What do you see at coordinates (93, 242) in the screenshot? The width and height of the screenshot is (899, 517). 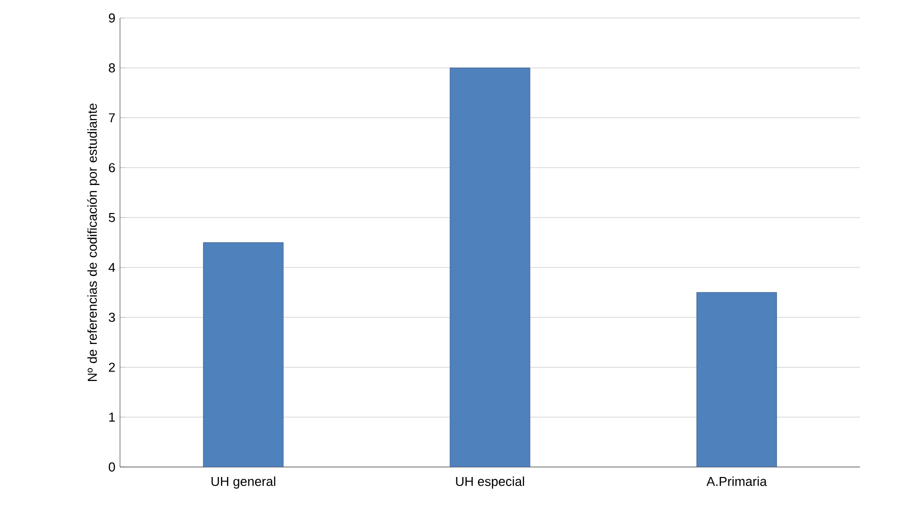 I see `y-axis-title: Nº de referencias de codificación por estudiante` at bounding box center [93, 242].